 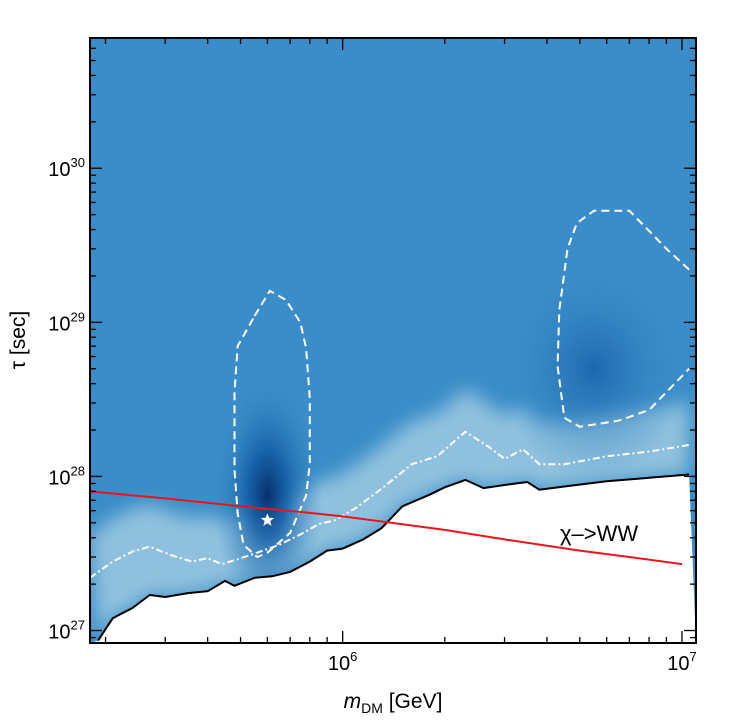 What do you see at coordinates (681, 662) in the screenshot?
I see `x-tick-label: 10⁷` at bounding box center [681, 662].